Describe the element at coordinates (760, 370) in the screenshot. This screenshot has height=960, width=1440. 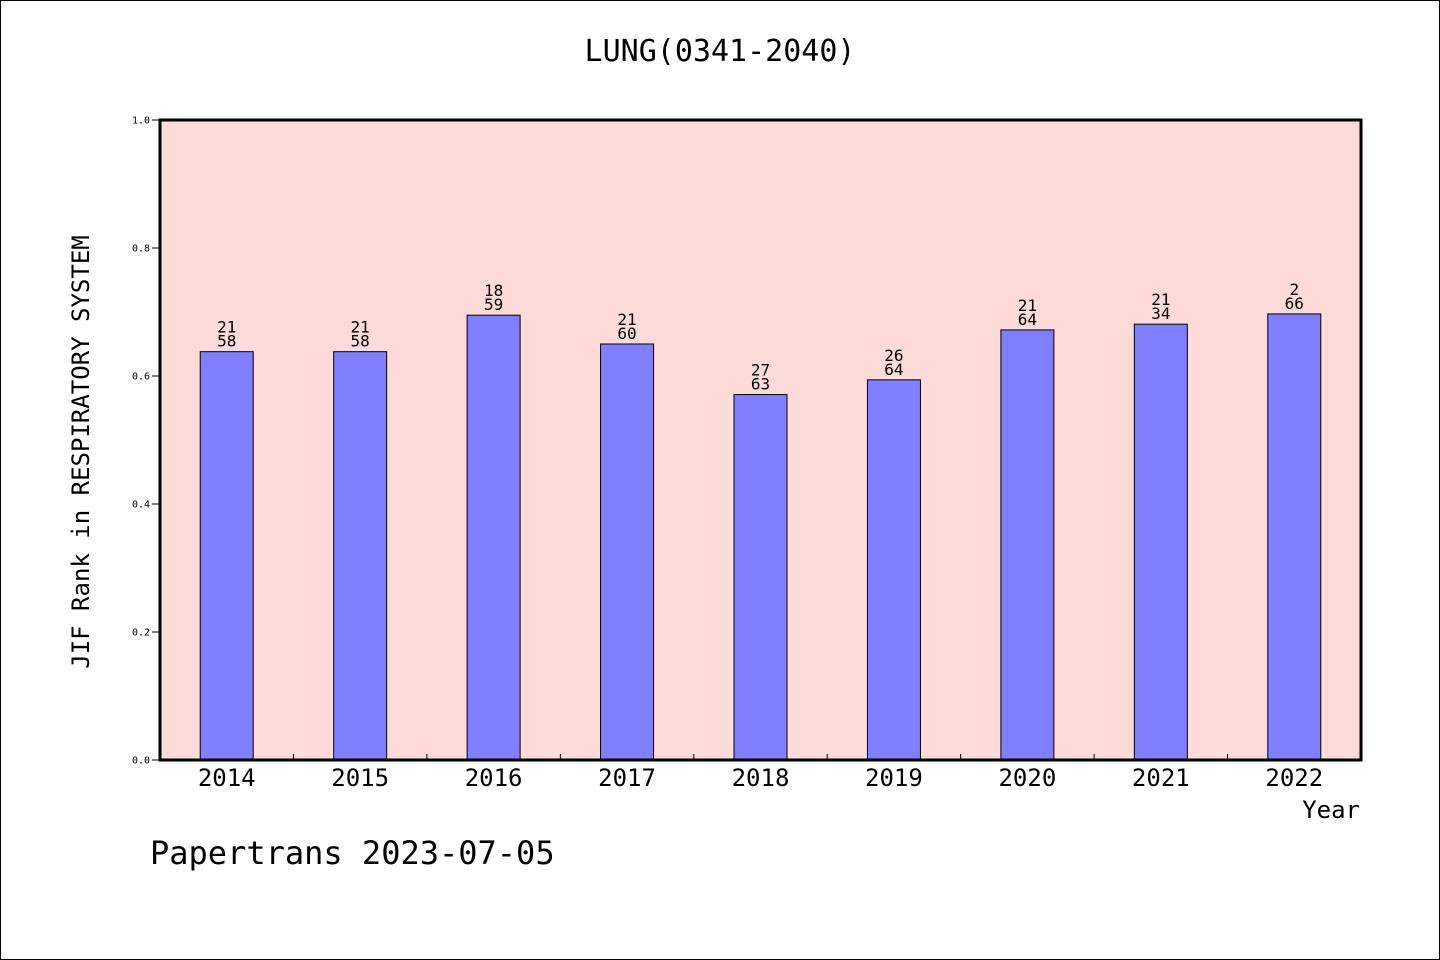
I see `rank-label-top: 27` at that location.